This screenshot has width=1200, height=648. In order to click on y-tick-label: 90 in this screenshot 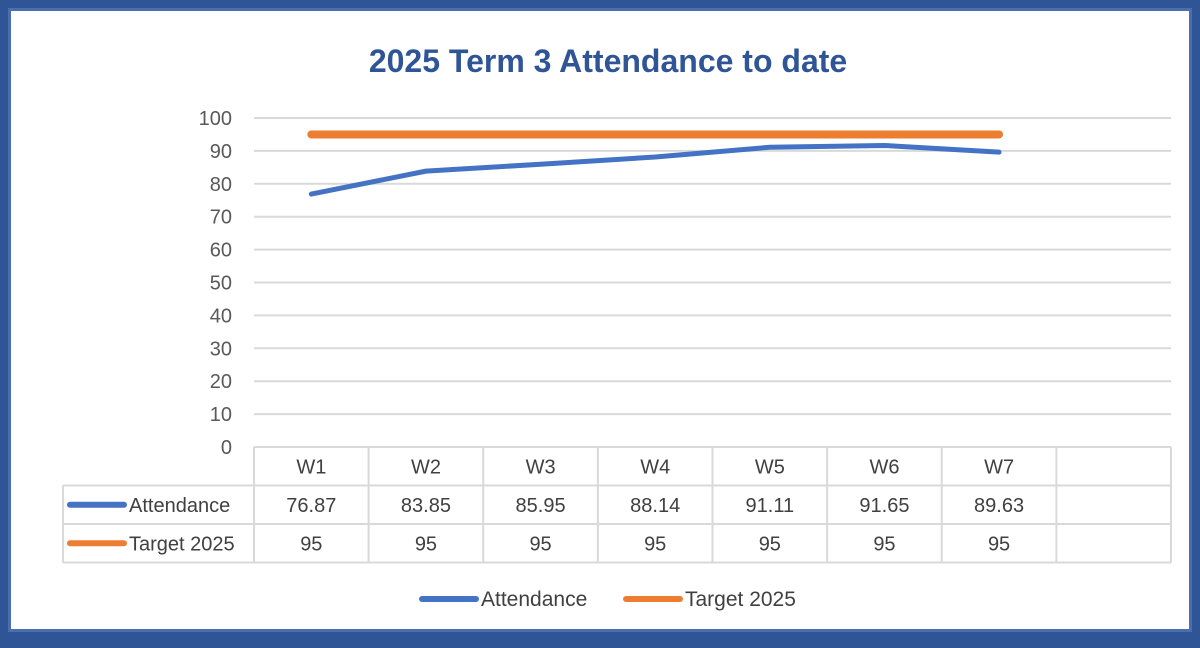, I will do `click(221, 152)`.